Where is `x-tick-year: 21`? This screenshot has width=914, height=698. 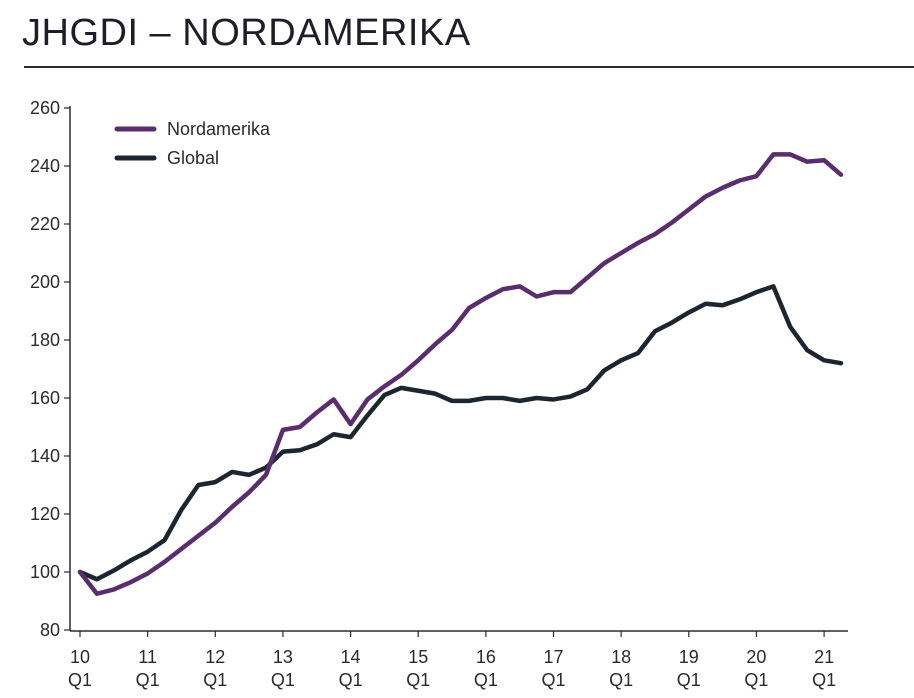
x-tick-year: 21 is located at coordinates (824, 657).